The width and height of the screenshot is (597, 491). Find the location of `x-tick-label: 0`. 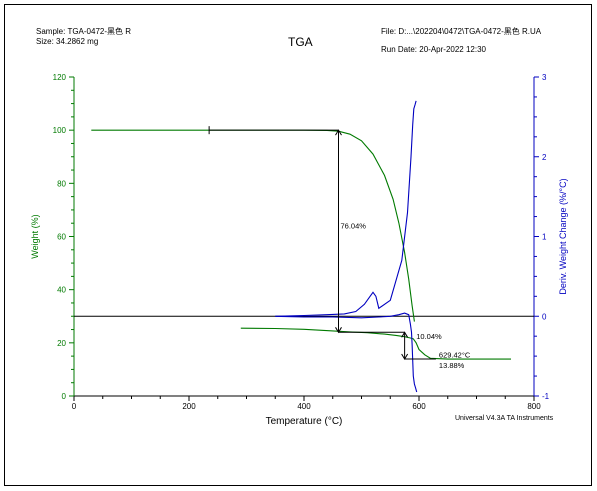

x-tick-label: 0 is located at coordinates (74, 406).